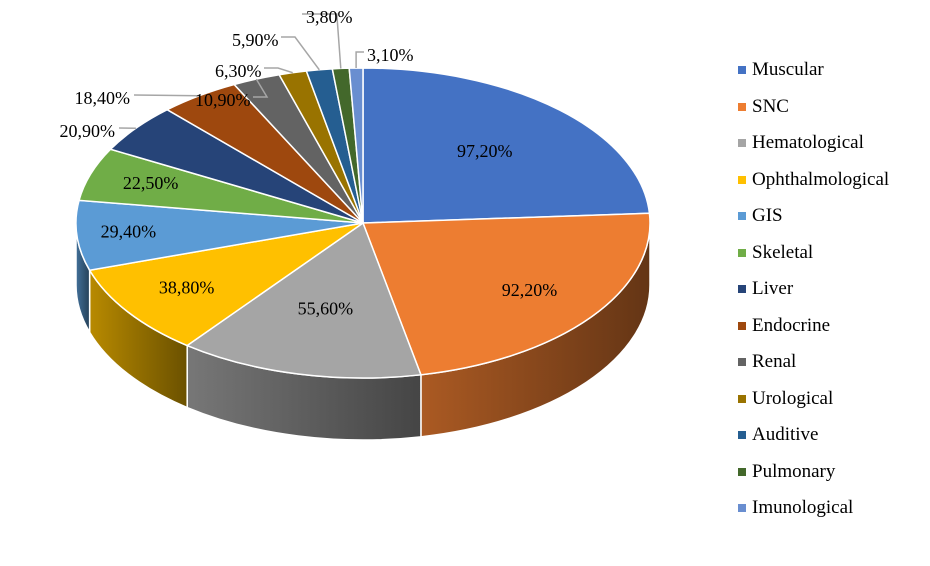 Image resolution: width=930 pixels, height=566 pixels. I want to click on leader-line-pulmonary, so click(322, 41).